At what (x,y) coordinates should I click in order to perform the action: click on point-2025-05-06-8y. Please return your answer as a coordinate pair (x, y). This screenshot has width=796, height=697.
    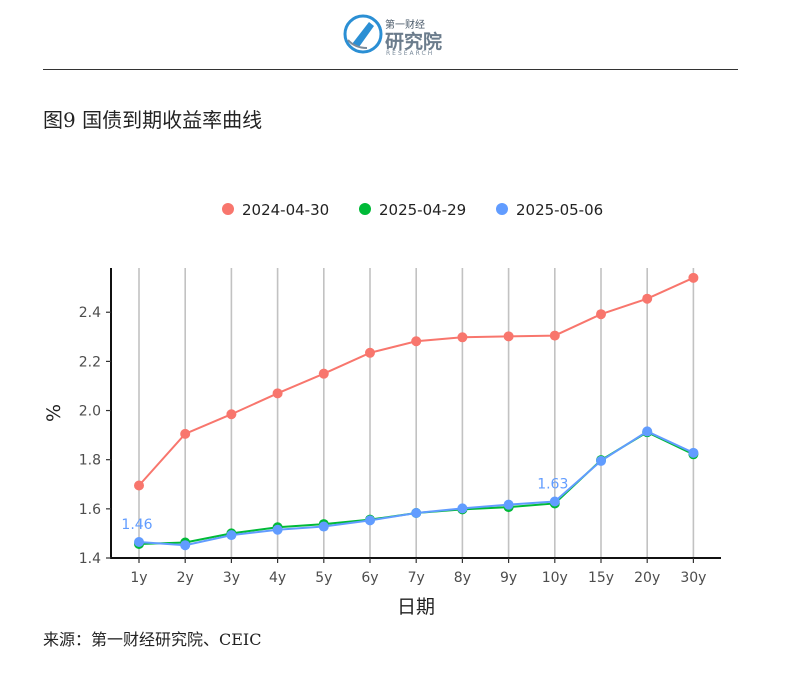
    Looking at the image, I should click on (462, 508).